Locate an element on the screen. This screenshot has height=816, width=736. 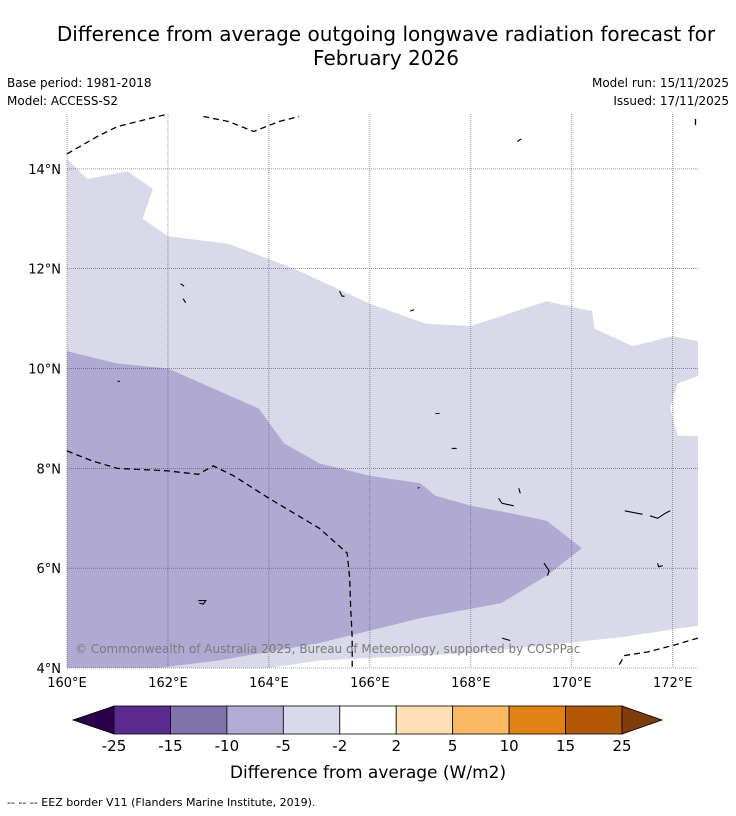
base-period: Base period: 1981-2018 is located at coordinates (79, 83).